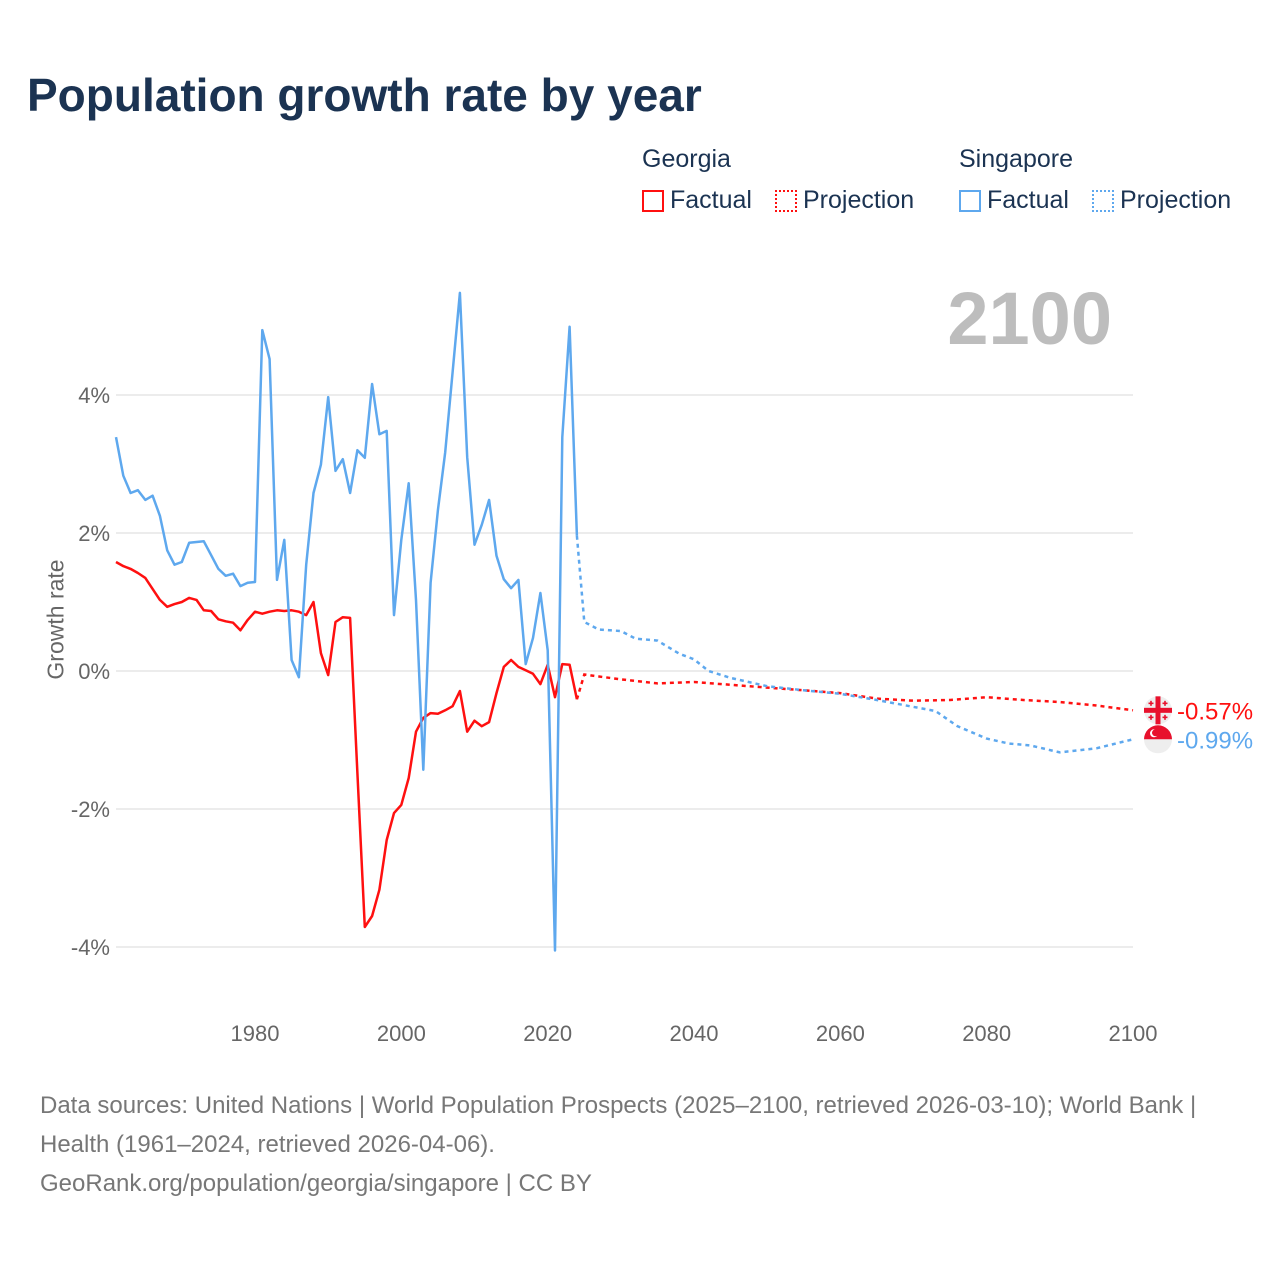 This screenshot has width=1280, height=1280. What do you see at coordinates (94, 533) in the screenshot?
I see `y-tick-label: 2%` at bounding box center [94, 533].